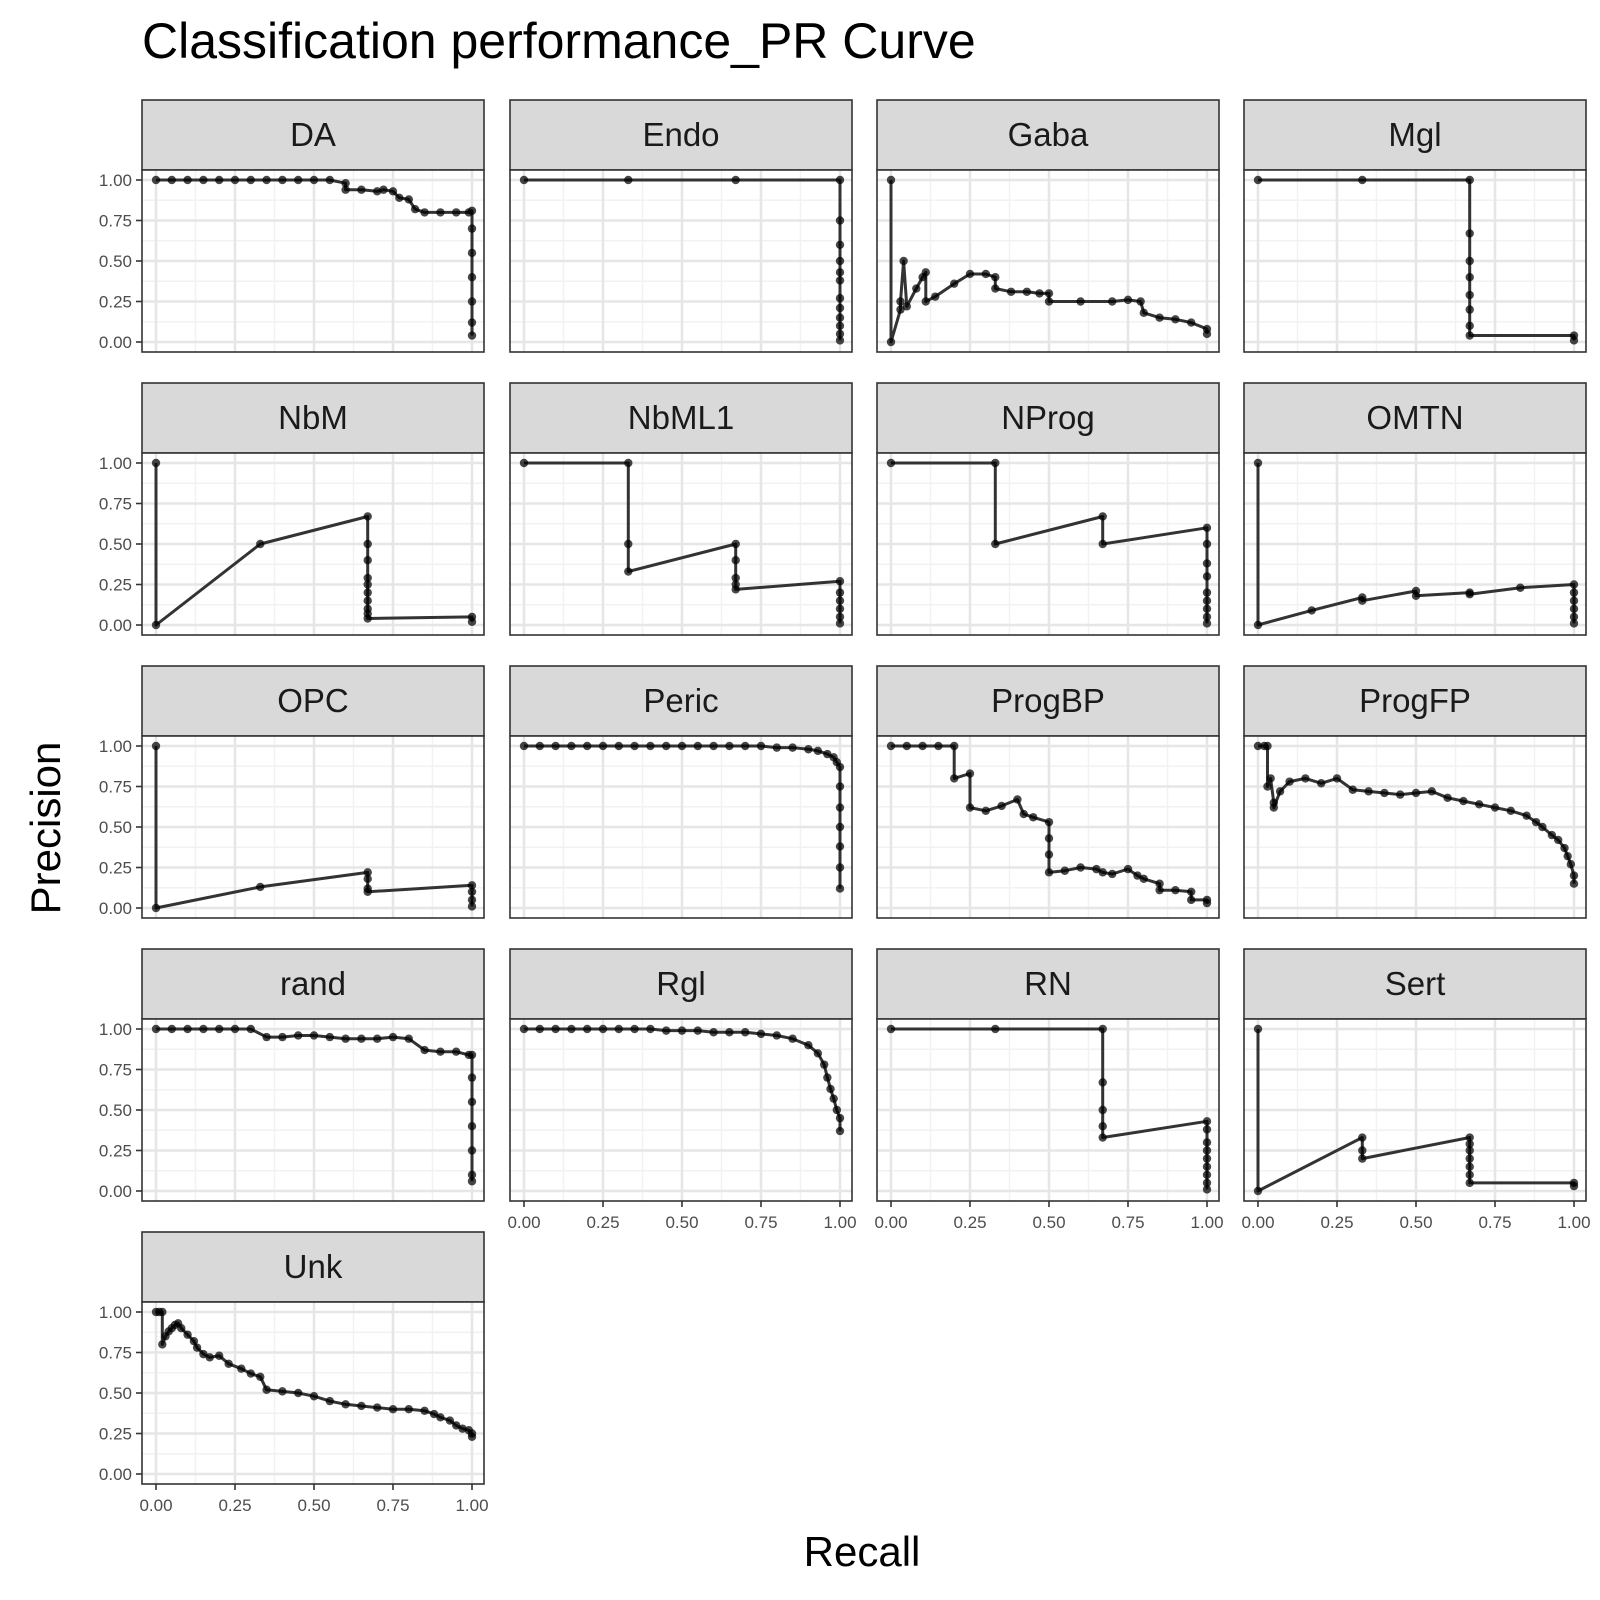  I want to click on strip-sert, so click(1415, 984).